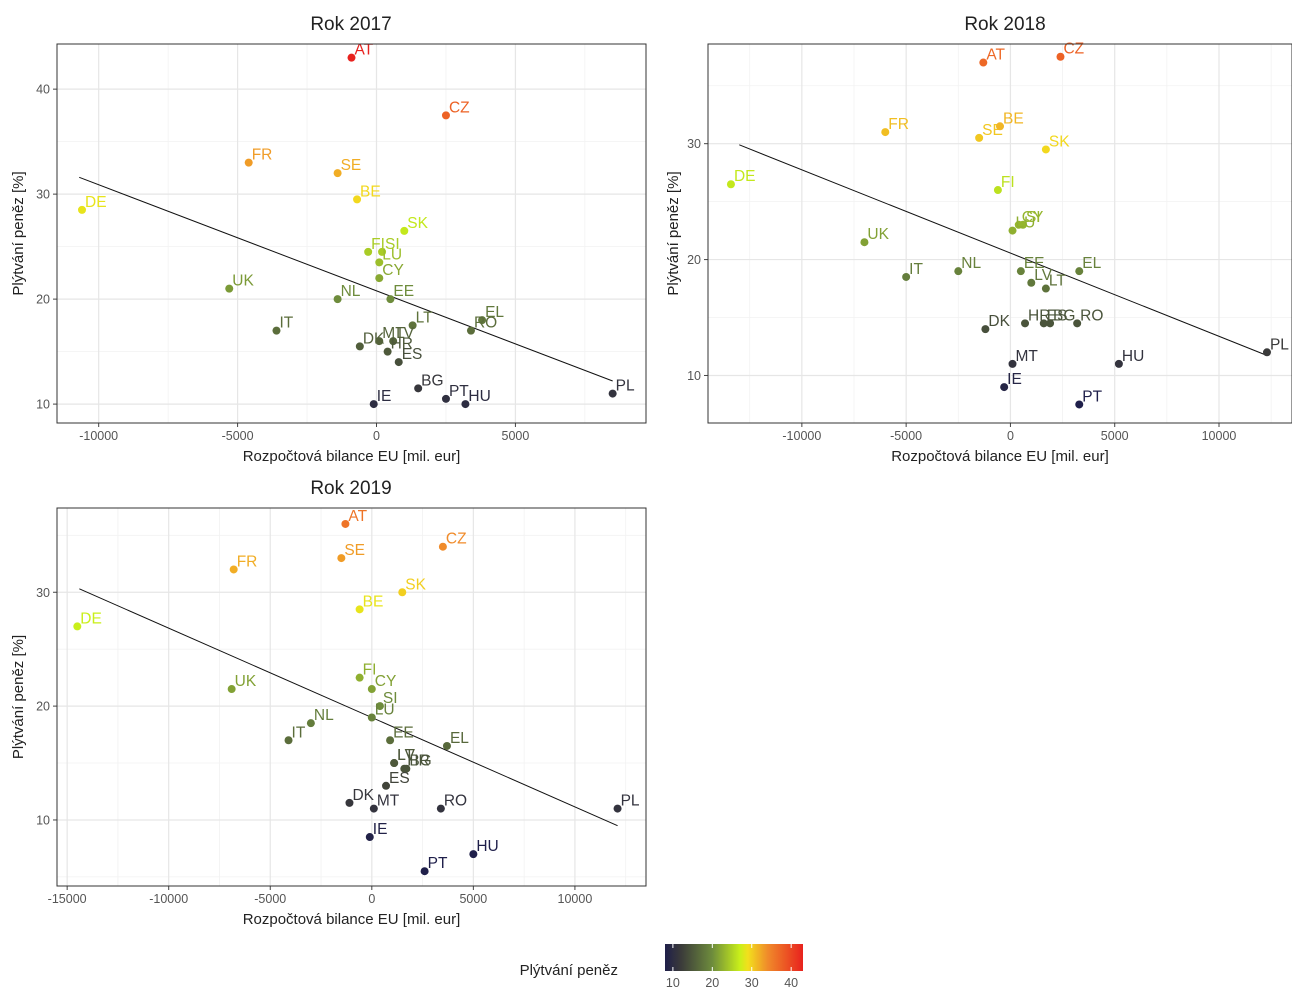  Describe the element at coordinates (470, 330) in the screenshot. I see `point-ro` at that location.